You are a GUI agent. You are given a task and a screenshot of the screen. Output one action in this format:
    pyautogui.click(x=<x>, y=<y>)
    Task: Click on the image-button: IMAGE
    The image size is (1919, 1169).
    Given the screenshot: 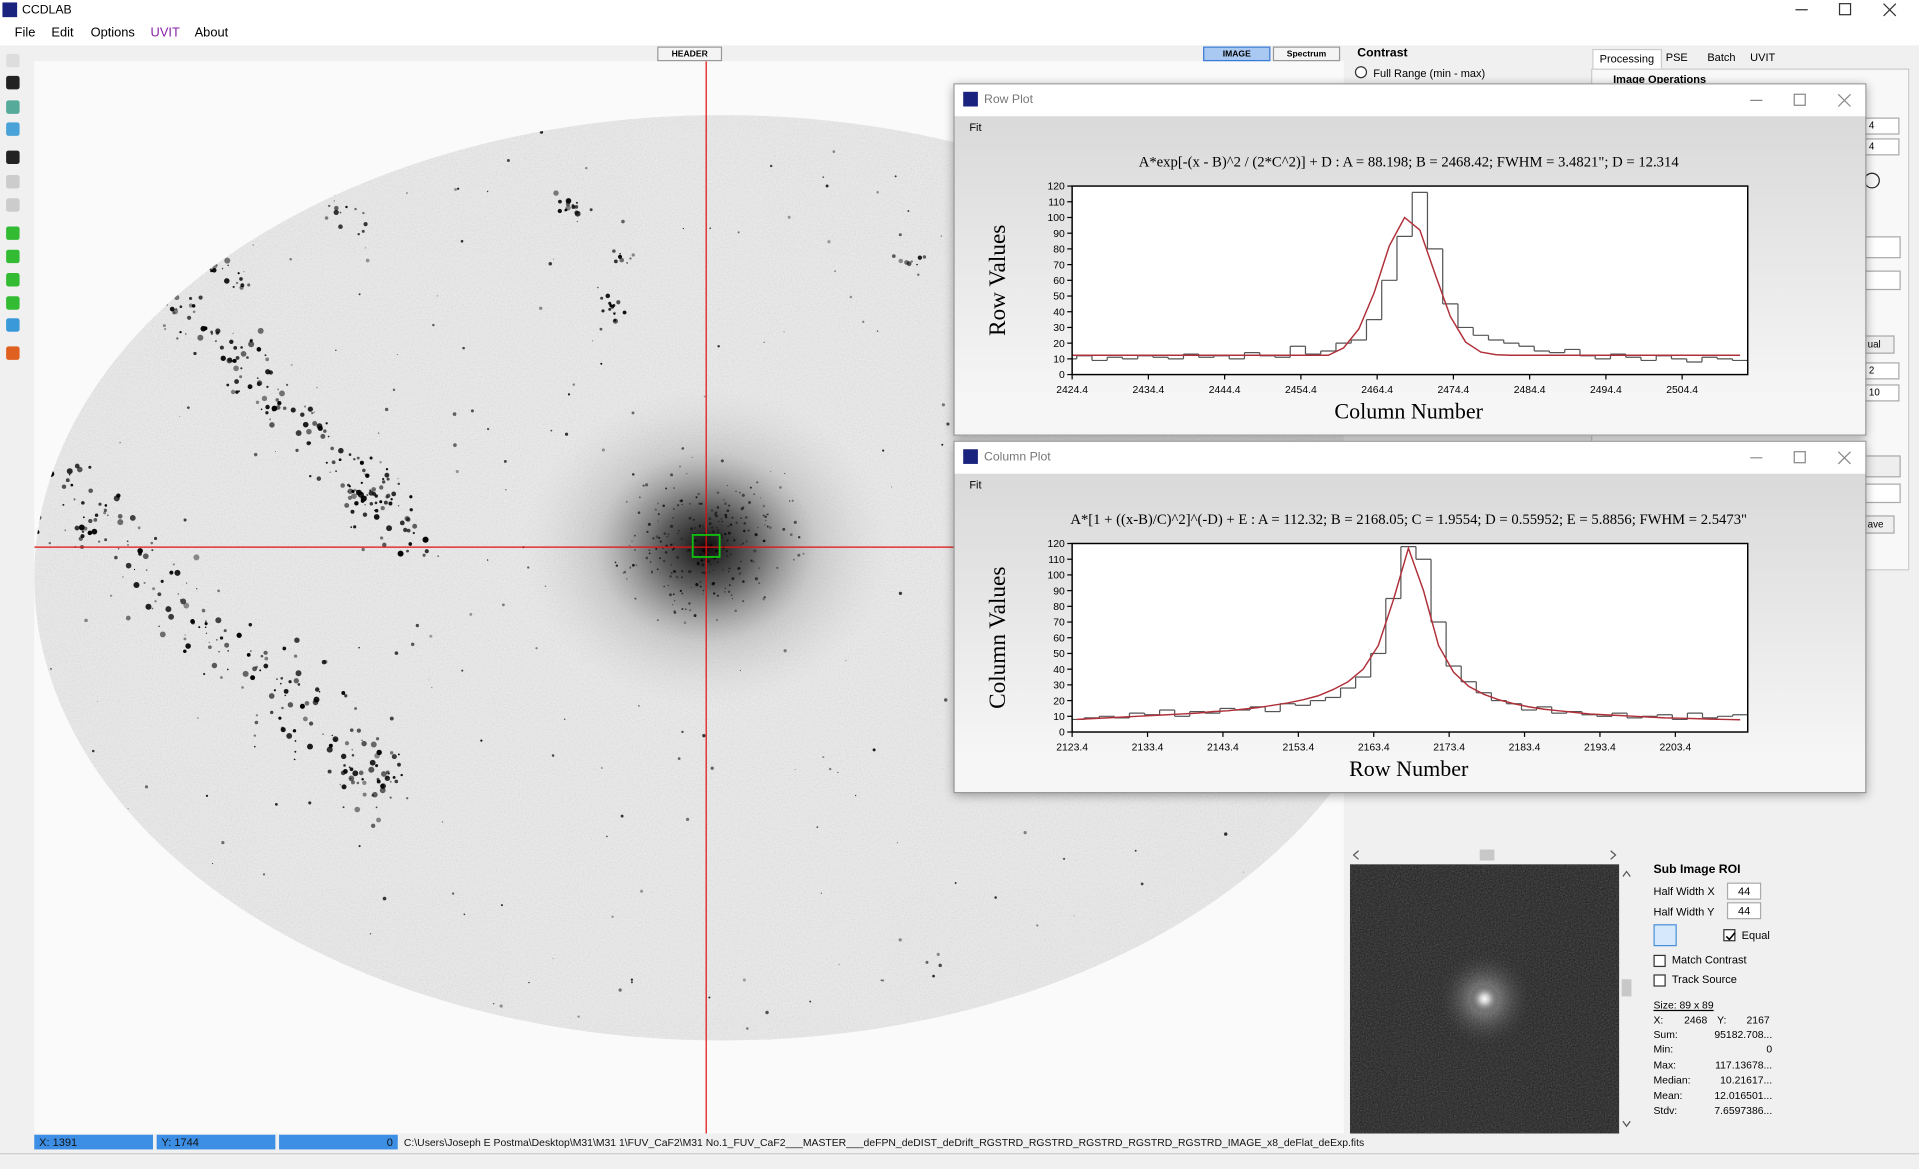 What is the action you would take?
    pyautogui.click(x=1237, y=54)
    